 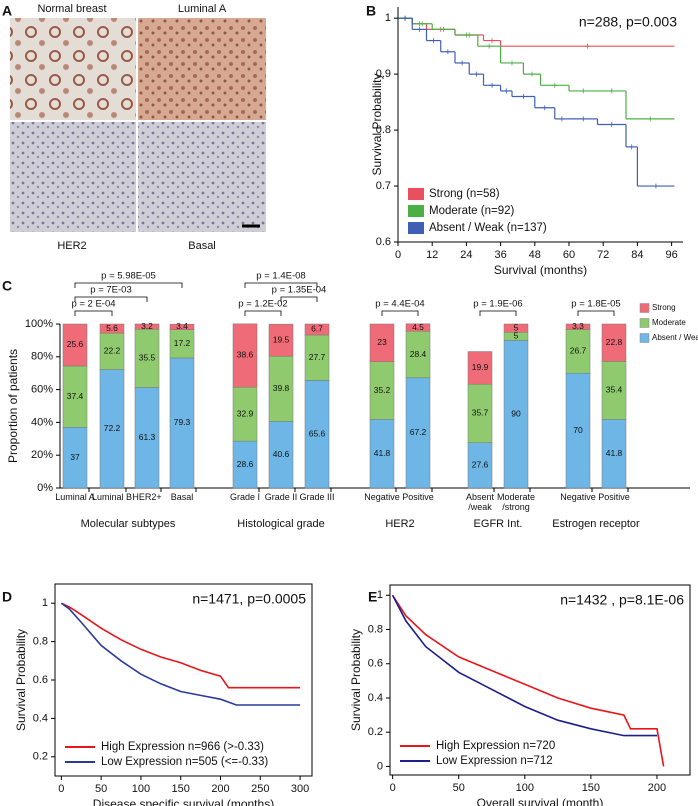 What do you see at coordinates (299, 290) in the screenshot?
I see `p-value: p = 1.35E-04` at bounding box center [299, 290].